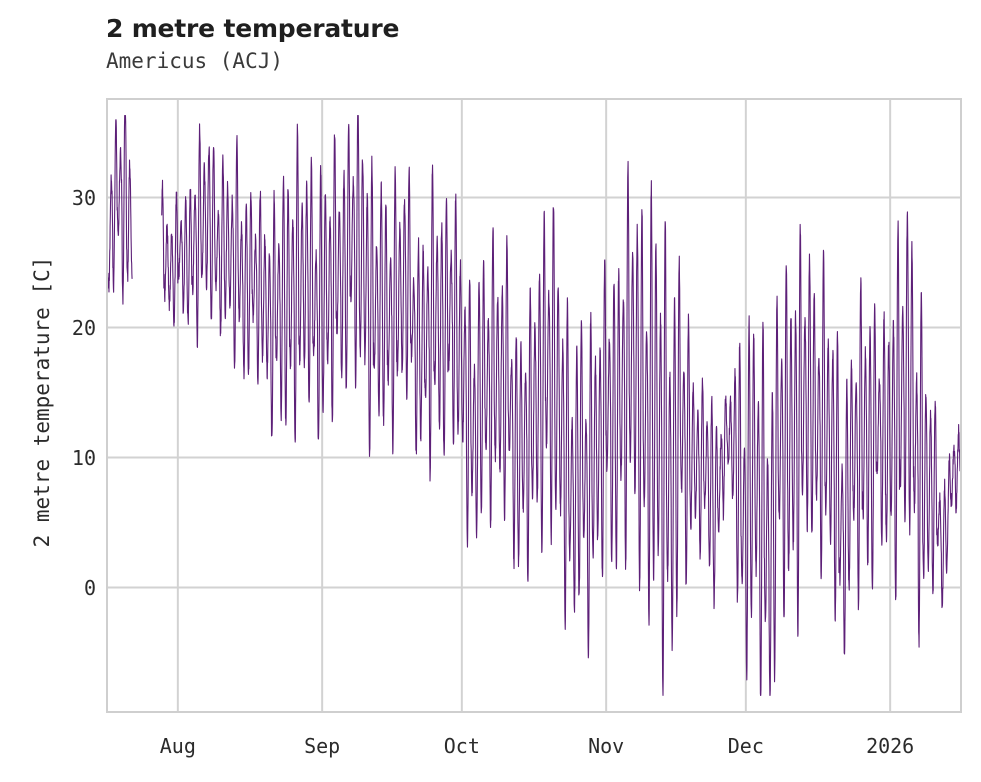 The width and height of the screenshot is (981, 782). I want to click on chart-subtitle: Americus (ACJ), so click(195, 61).